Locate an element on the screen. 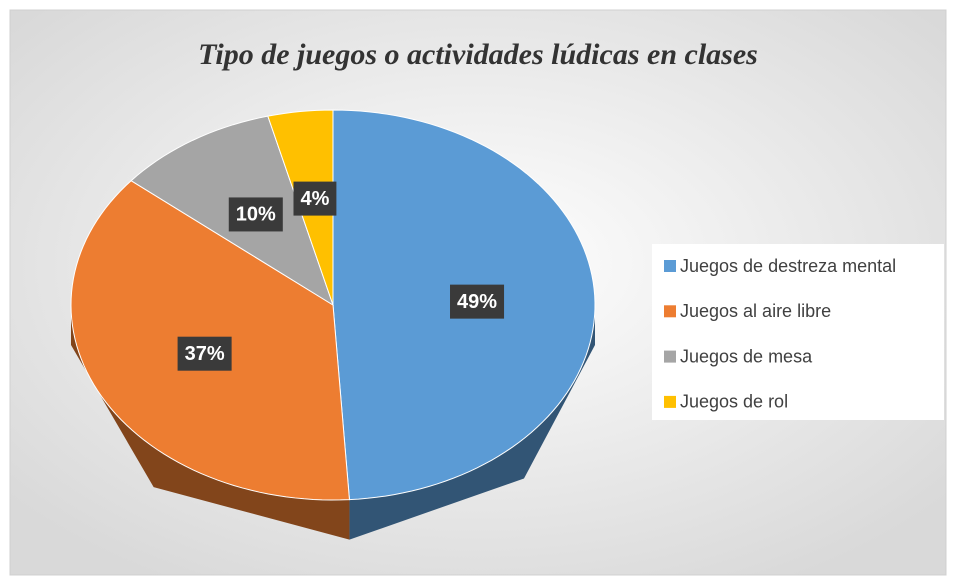 This screenshot has height=588, width=956. data-label: 37% is located at coordinates (205, 354).